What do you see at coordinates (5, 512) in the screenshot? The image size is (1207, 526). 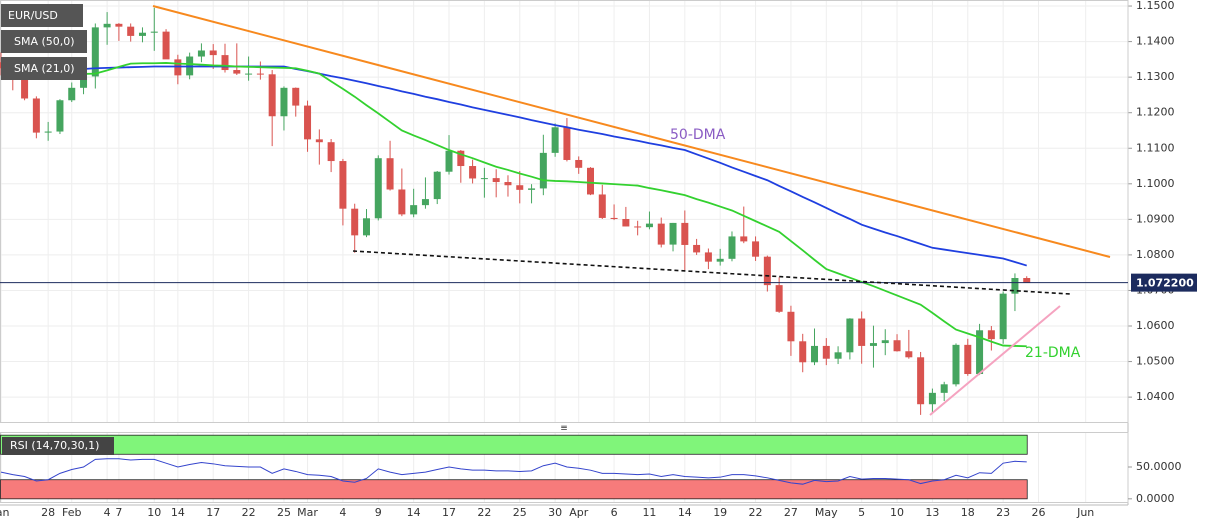 I see `x-tick-label: Jan` at bounding box center [5, 512].